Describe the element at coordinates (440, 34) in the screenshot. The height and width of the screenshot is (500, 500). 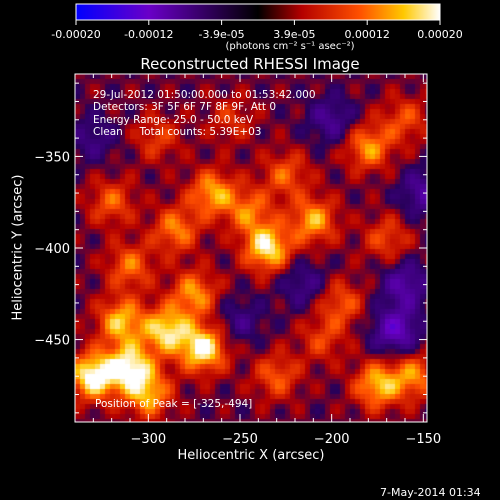
I see `colorbar-tick-label: 0.00020` at that location.